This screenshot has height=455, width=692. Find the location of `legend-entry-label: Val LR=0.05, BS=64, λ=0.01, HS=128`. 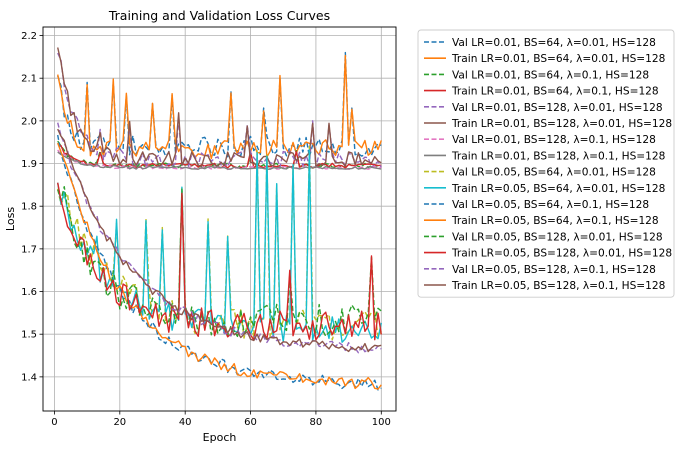

legend-entry-label: Val LR=0.05, BS=64, λ=0.01, HS=128 is located at coordinates (554, 173).